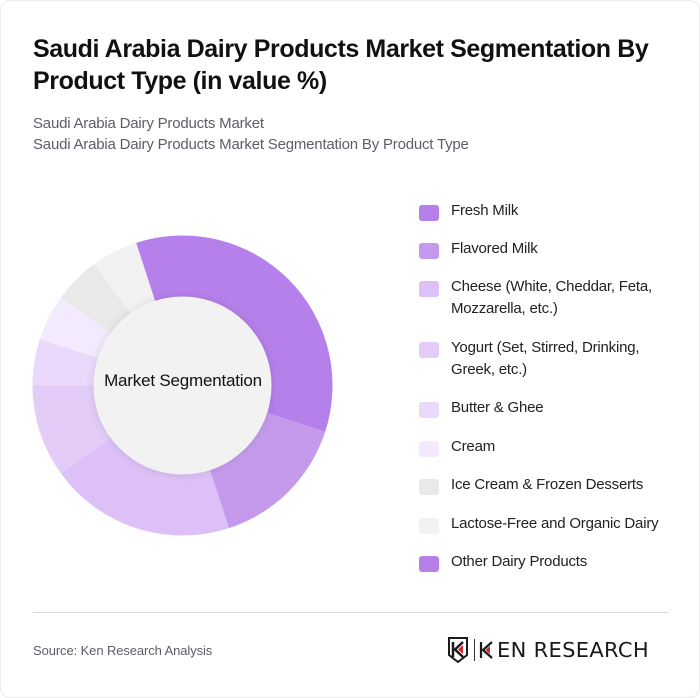  I want to click on legend-item-ice-cream: Ice Cream & Frozen Desserts, so click(549, 493).